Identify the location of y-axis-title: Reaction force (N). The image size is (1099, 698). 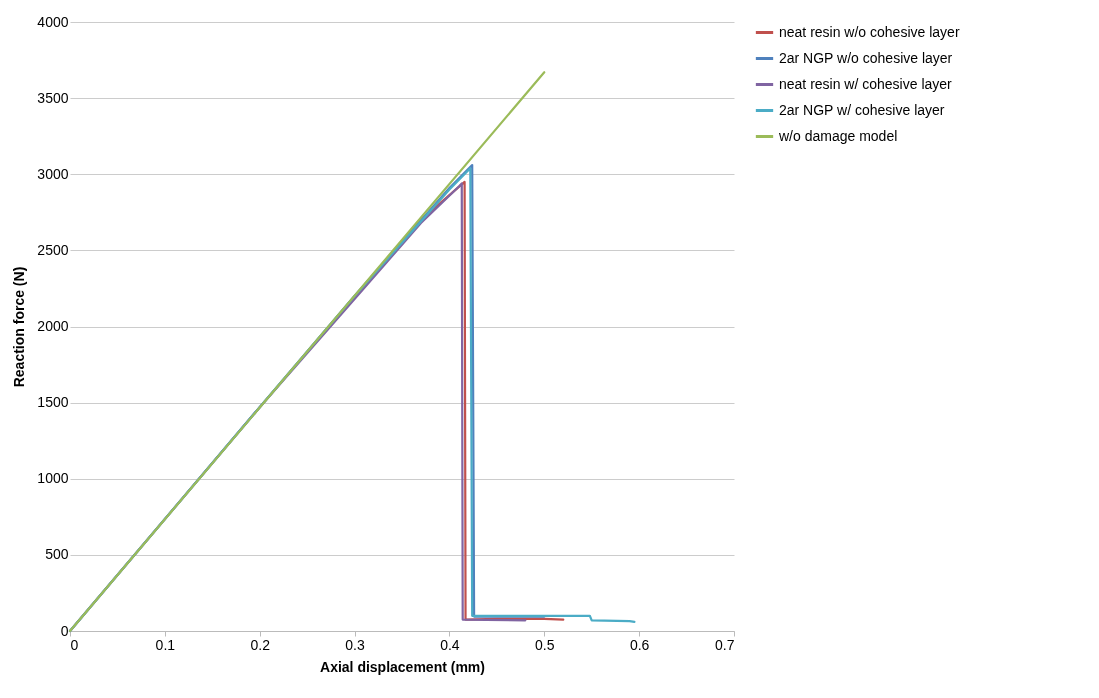
(19, 327).